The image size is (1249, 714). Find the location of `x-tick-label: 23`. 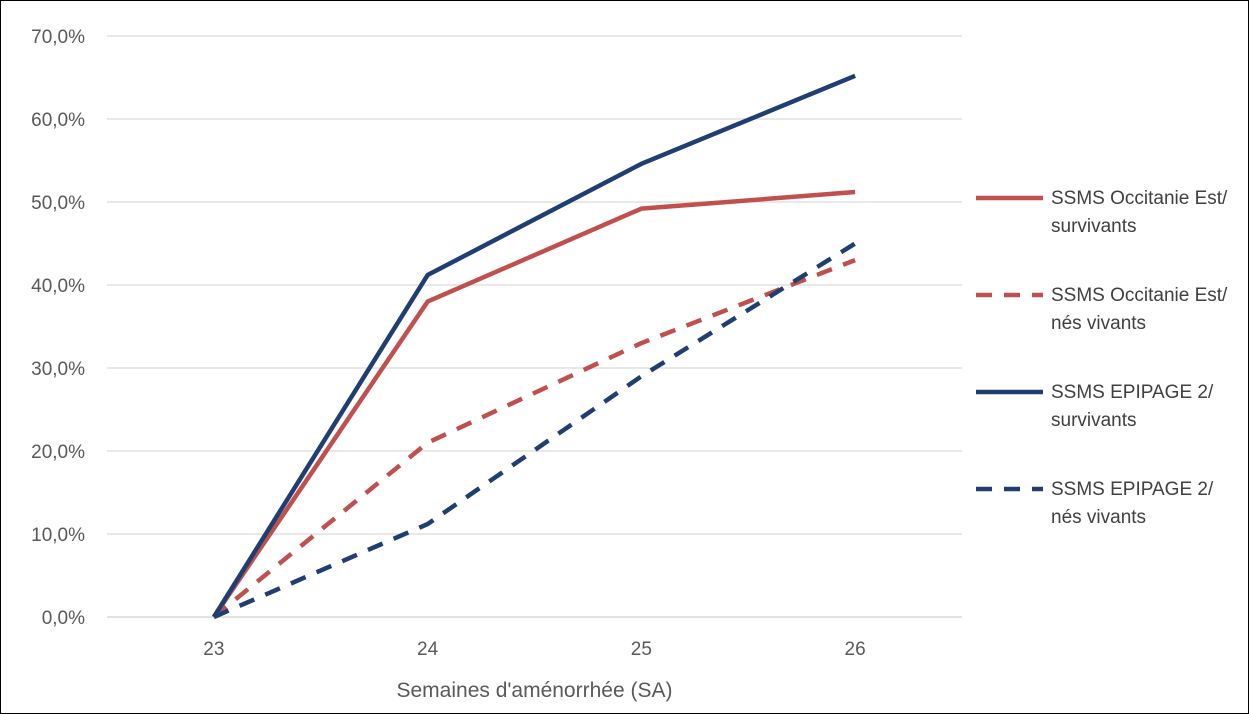

x-tick-label: 23 is located at coordinates (213, 649).